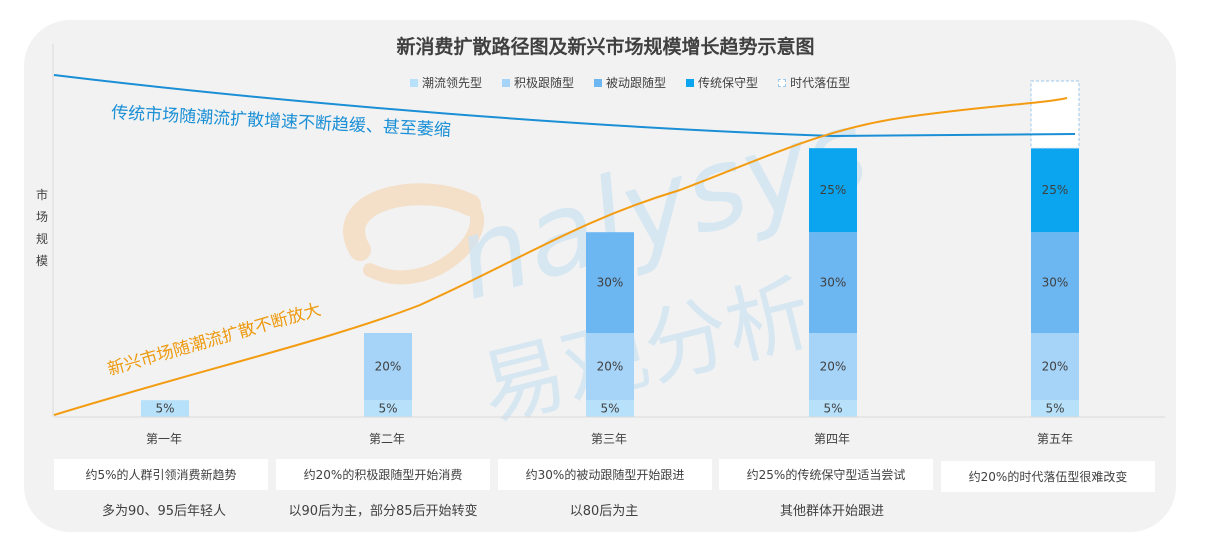 The height and width of the screenshot is (549, 1211). Describe the element at coordinates (383, 511) in the screenshot. I see `stage-sub-note: 以90后为主，部分85后开始转变` at that location.